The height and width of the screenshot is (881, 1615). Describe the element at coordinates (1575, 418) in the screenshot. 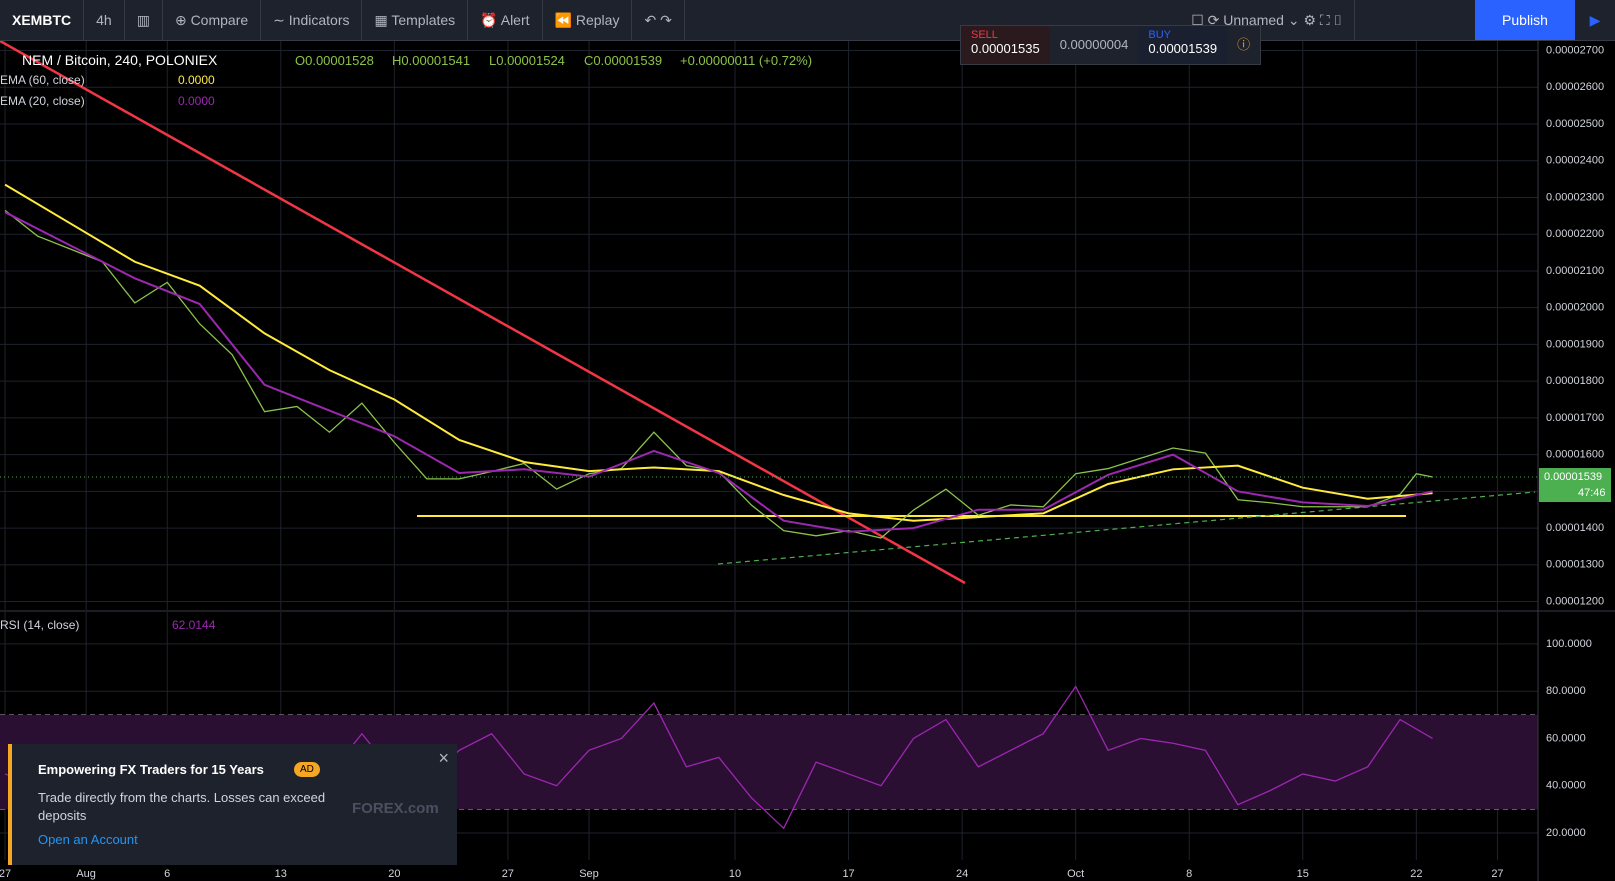

I see `y-tick-label: 0.00001700` at that location.